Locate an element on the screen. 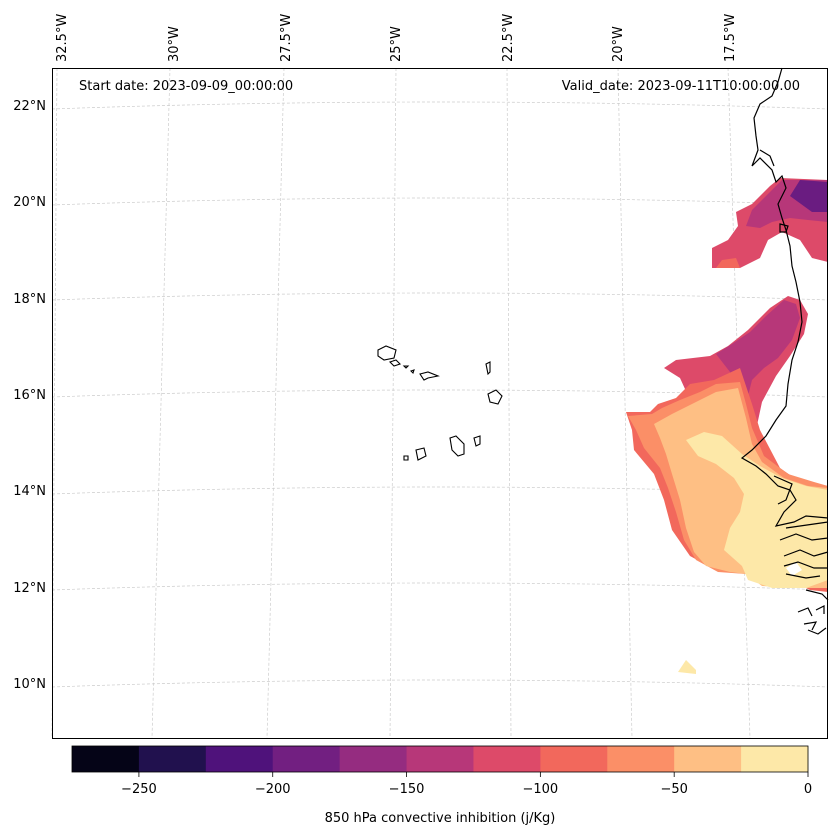 Image resolution: width=837 pixels, height=836 pixels. lat-label: 16°N is located at coordinates (29, 395).